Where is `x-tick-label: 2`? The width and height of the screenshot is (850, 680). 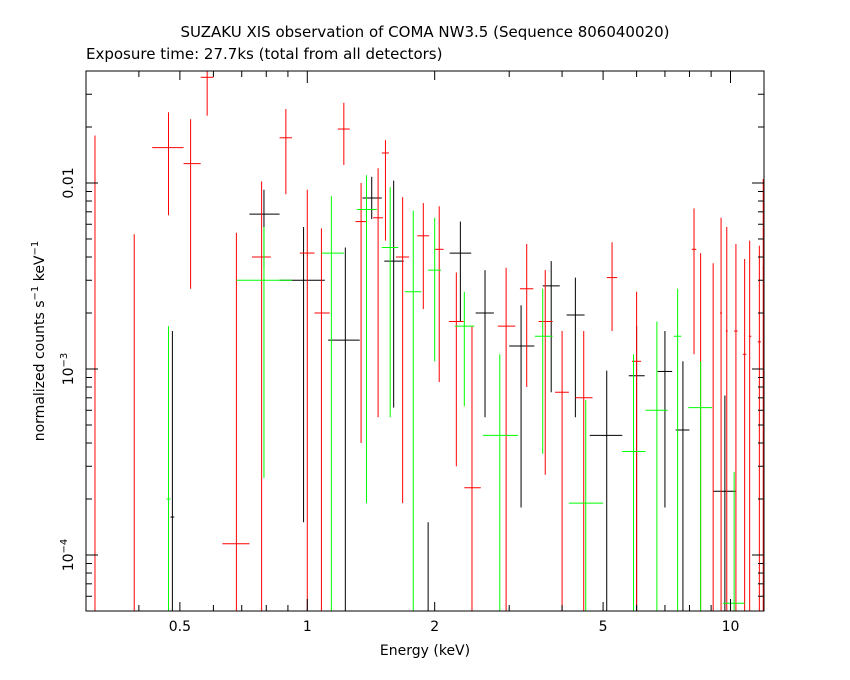
x-tick-label: 2 is located at coordinates (434, 627).